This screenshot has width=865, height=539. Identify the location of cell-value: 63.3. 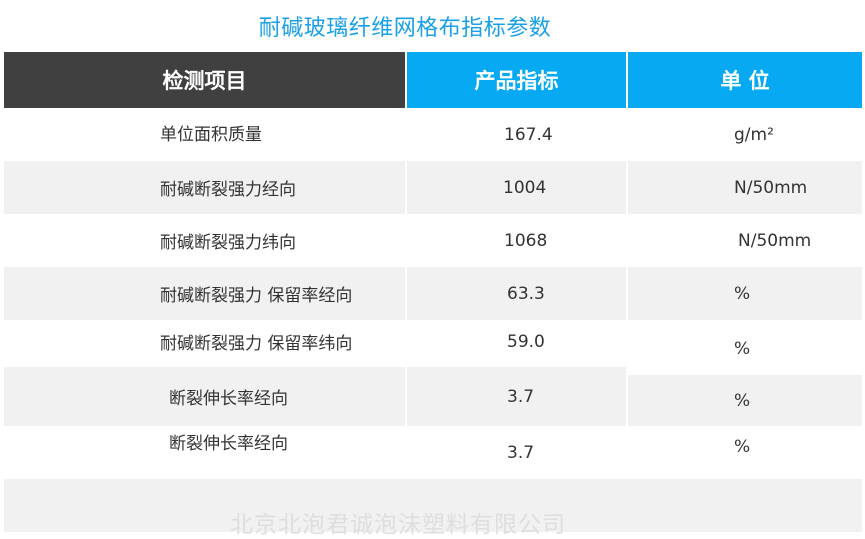
(516, 293).